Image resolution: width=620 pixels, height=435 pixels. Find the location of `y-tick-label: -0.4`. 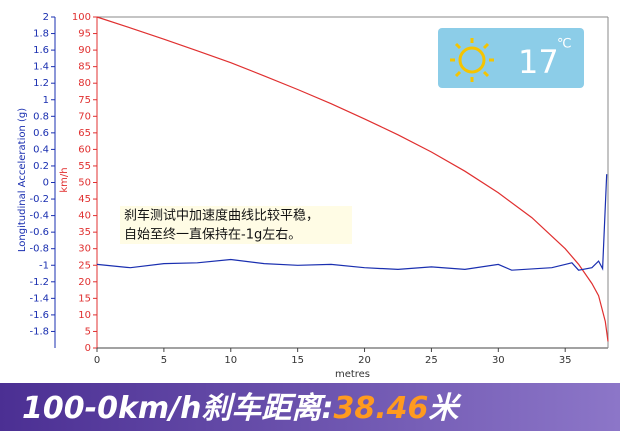

y-tick-label: -0.4 is located at coordinates (39, 216).